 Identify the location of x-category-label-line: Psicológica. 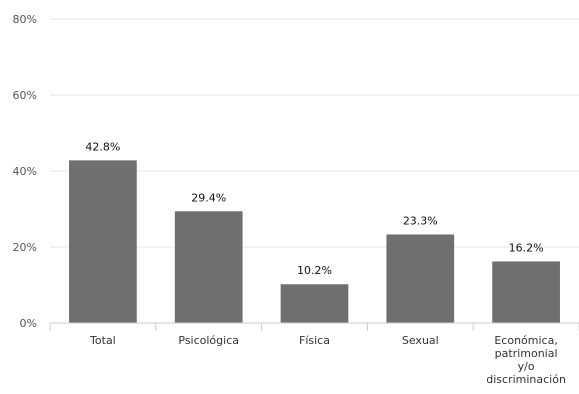
(208, 340).